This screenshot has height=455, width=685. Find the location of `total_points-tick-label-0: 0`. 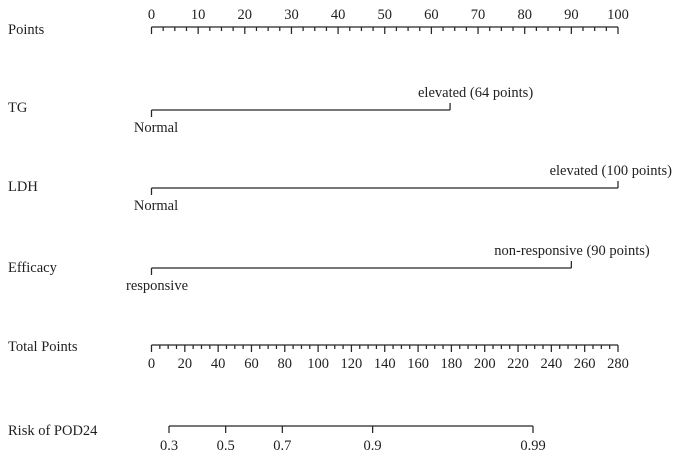

total_points-tick-label-0: 0 is located at coordinates (151, 364).